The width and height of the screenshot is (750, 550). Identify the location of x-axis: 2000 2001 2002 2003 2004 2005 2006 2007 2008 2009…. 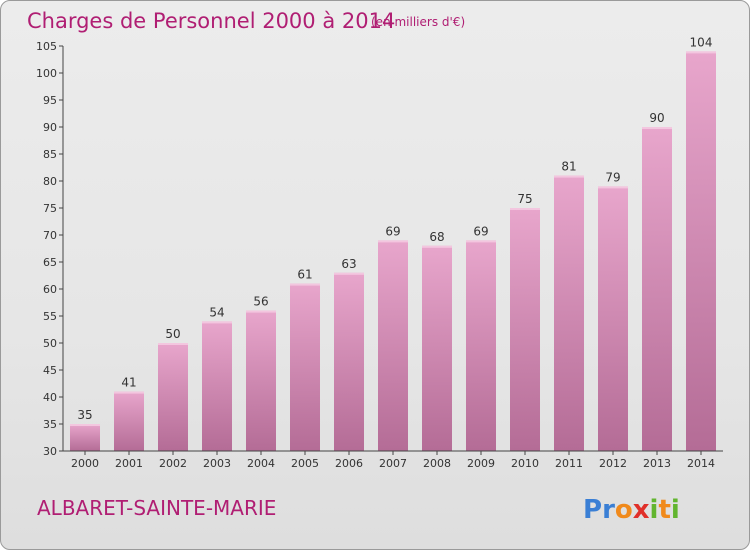
(393, 460).